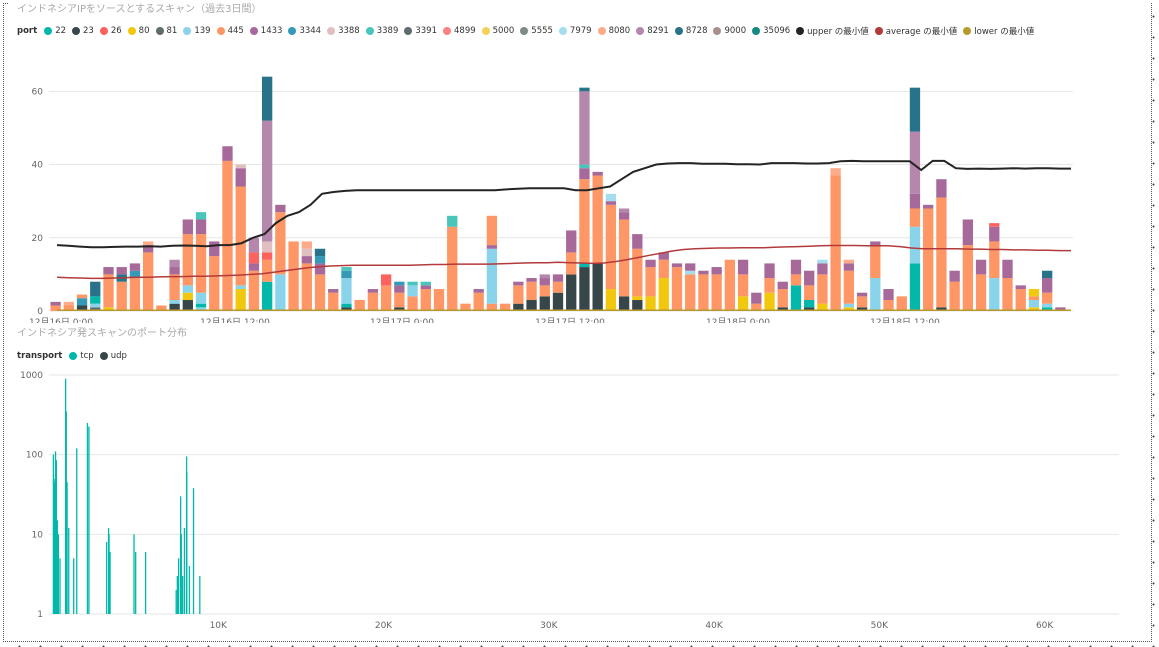 The height and width of the screenshot is (647, 1159). Describe the element at coordinates (102, 333) in the screenshot. I see `chart-title: インドネシア発スキャンのポート分布` at that location.